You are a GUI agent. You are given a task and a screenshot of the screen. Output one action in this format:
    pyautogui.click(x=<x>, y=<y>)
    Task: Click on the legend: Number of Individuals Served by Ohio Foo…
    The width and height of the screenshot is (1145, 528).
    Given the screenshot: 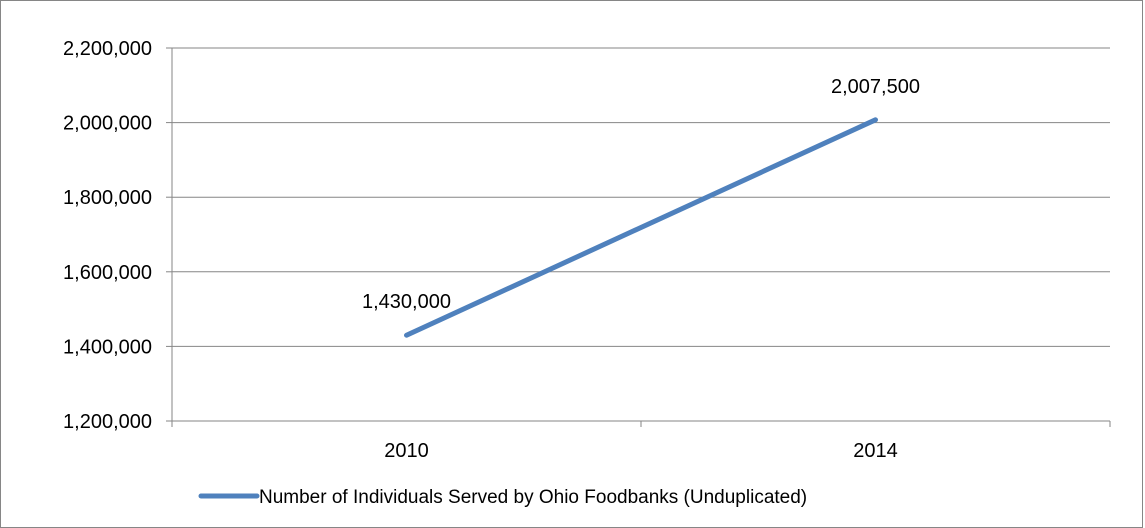 What is the action you would take?
    pyautogui.click(x=502, y=497)
    